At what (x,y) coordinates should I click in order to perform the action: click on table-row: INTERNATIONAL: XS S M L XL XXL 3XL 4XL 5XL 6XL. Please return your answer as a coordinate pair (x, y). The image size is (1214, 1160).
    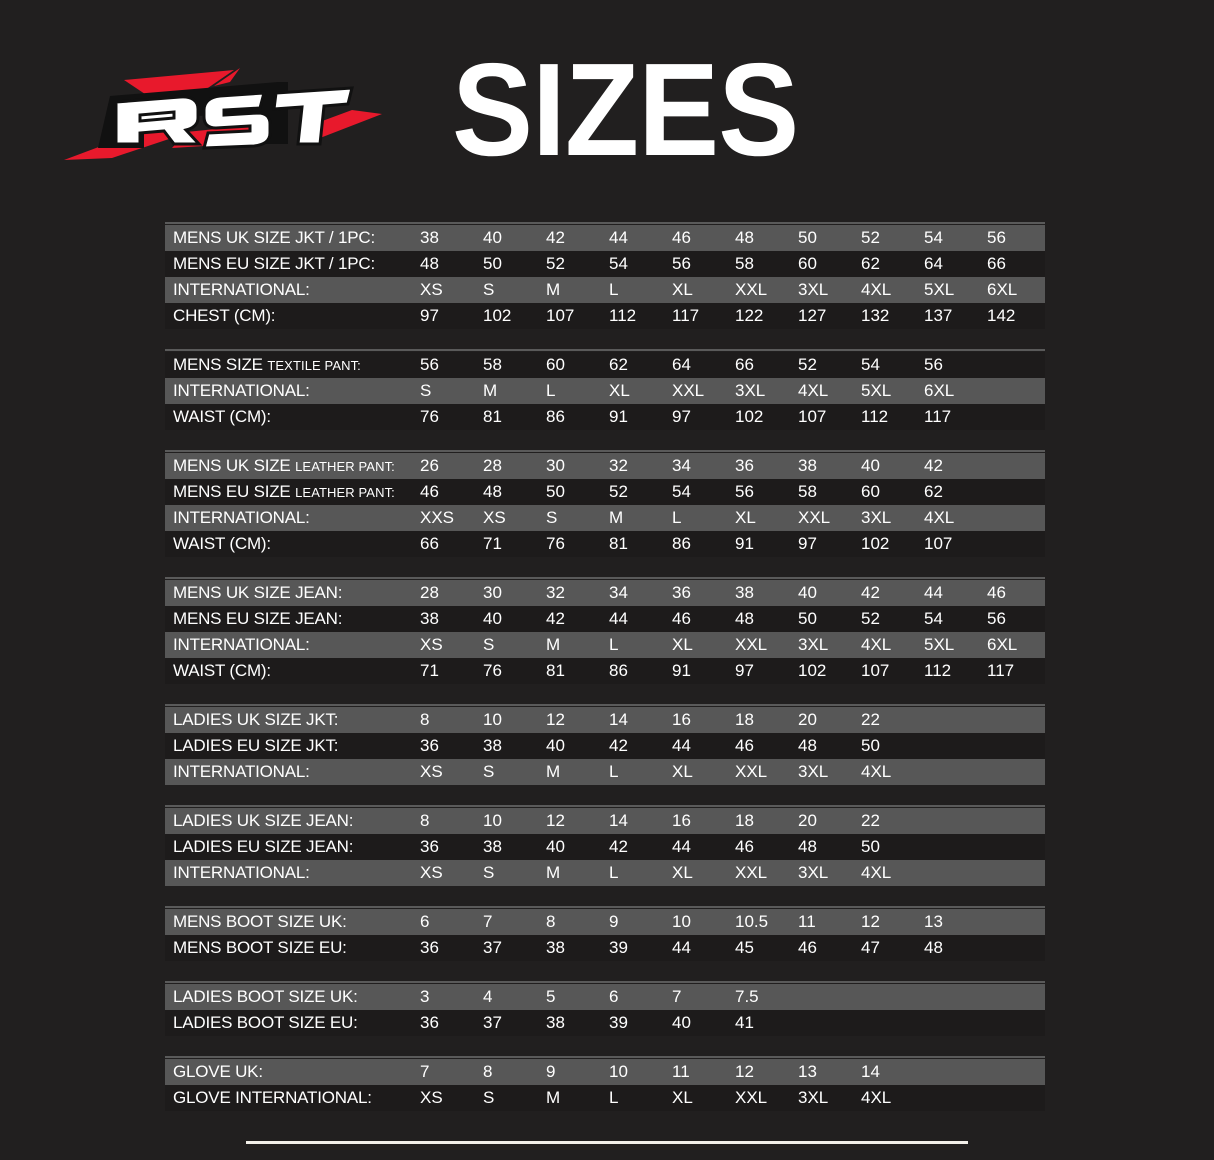
    Looking at the image, I should click on (605, 290).